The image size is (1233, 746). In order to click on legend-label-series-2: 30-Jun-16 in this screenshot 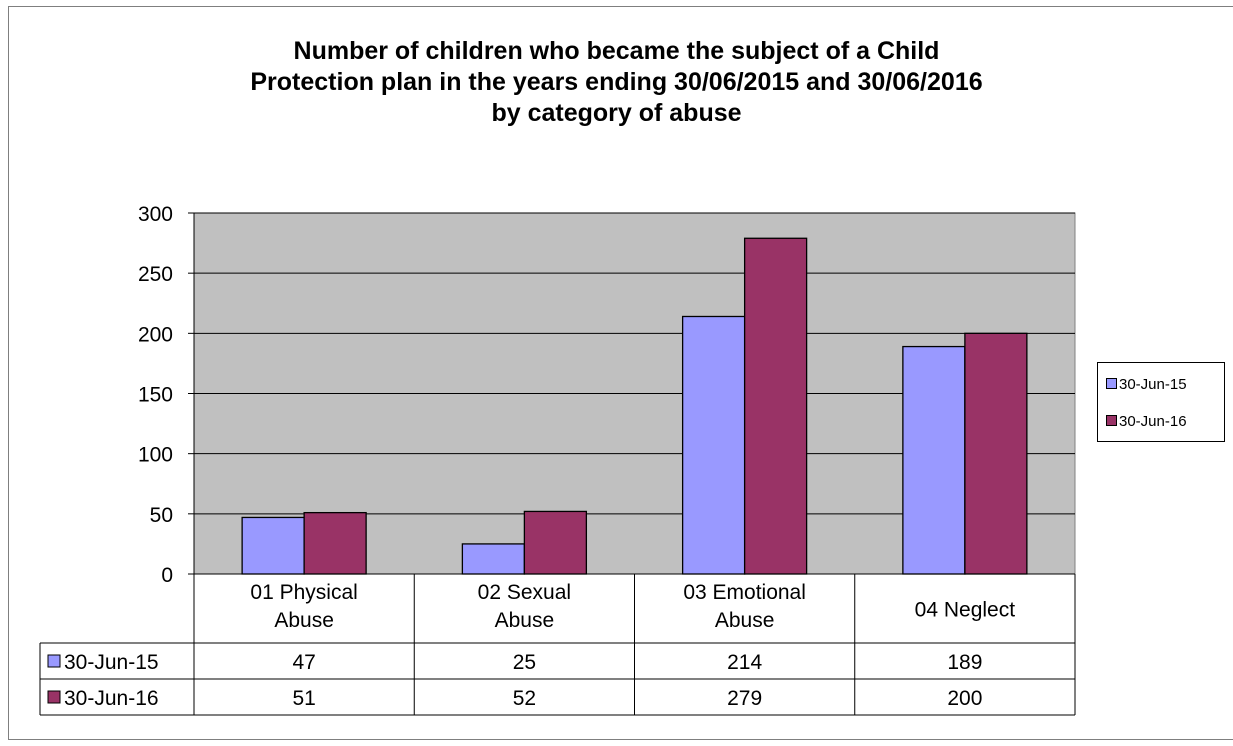, I will do `click(1153, 421)`.